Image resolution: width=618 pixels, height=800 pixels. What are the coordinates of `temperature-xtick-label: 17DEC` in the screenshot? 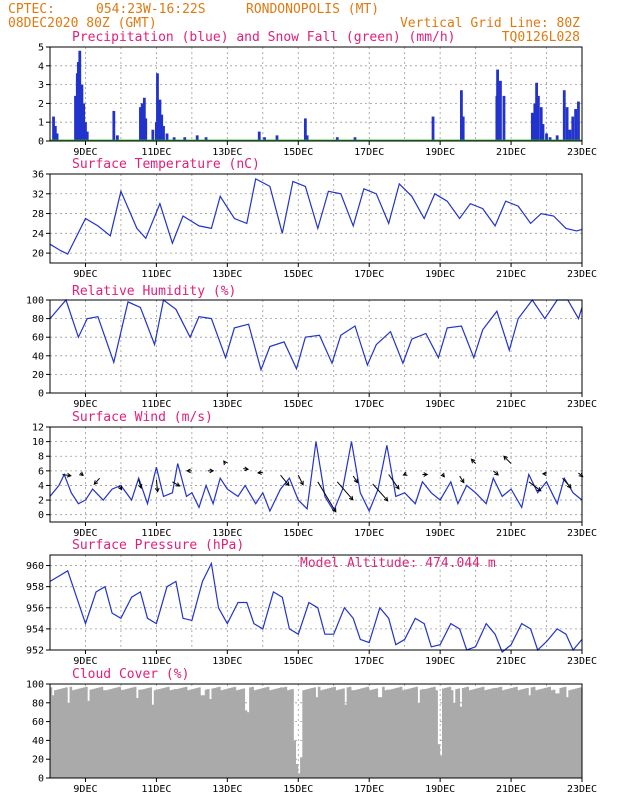 It's located at (369, 274).